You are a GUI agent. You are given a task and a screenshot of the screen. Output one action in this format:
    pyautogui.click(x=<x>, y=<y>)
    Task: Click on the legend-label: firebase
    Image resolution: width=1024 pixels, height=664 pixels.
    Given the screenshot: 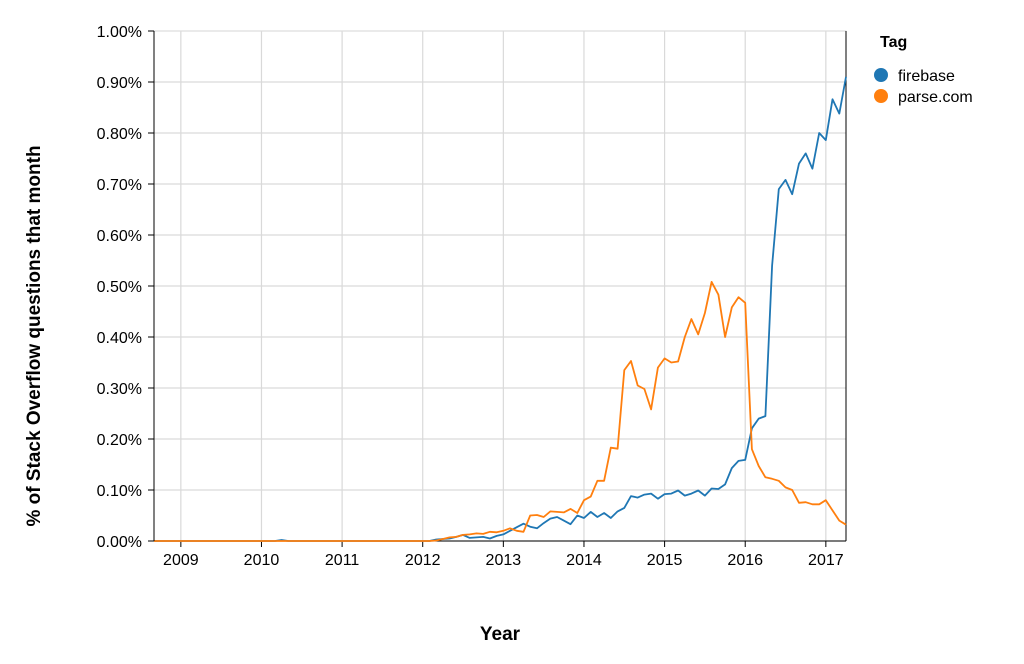 What is the action you would take?
    pyautogui.click(x=926, y=76)
    